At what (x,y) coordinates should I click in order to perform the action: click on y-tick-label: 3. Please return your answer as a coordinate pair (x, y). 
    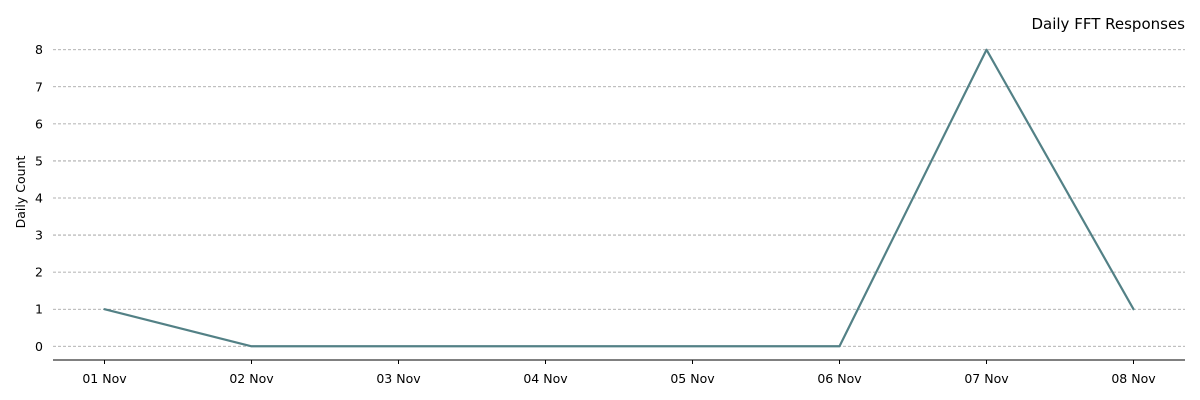
    Looking at the image, I should click on (39, 235).